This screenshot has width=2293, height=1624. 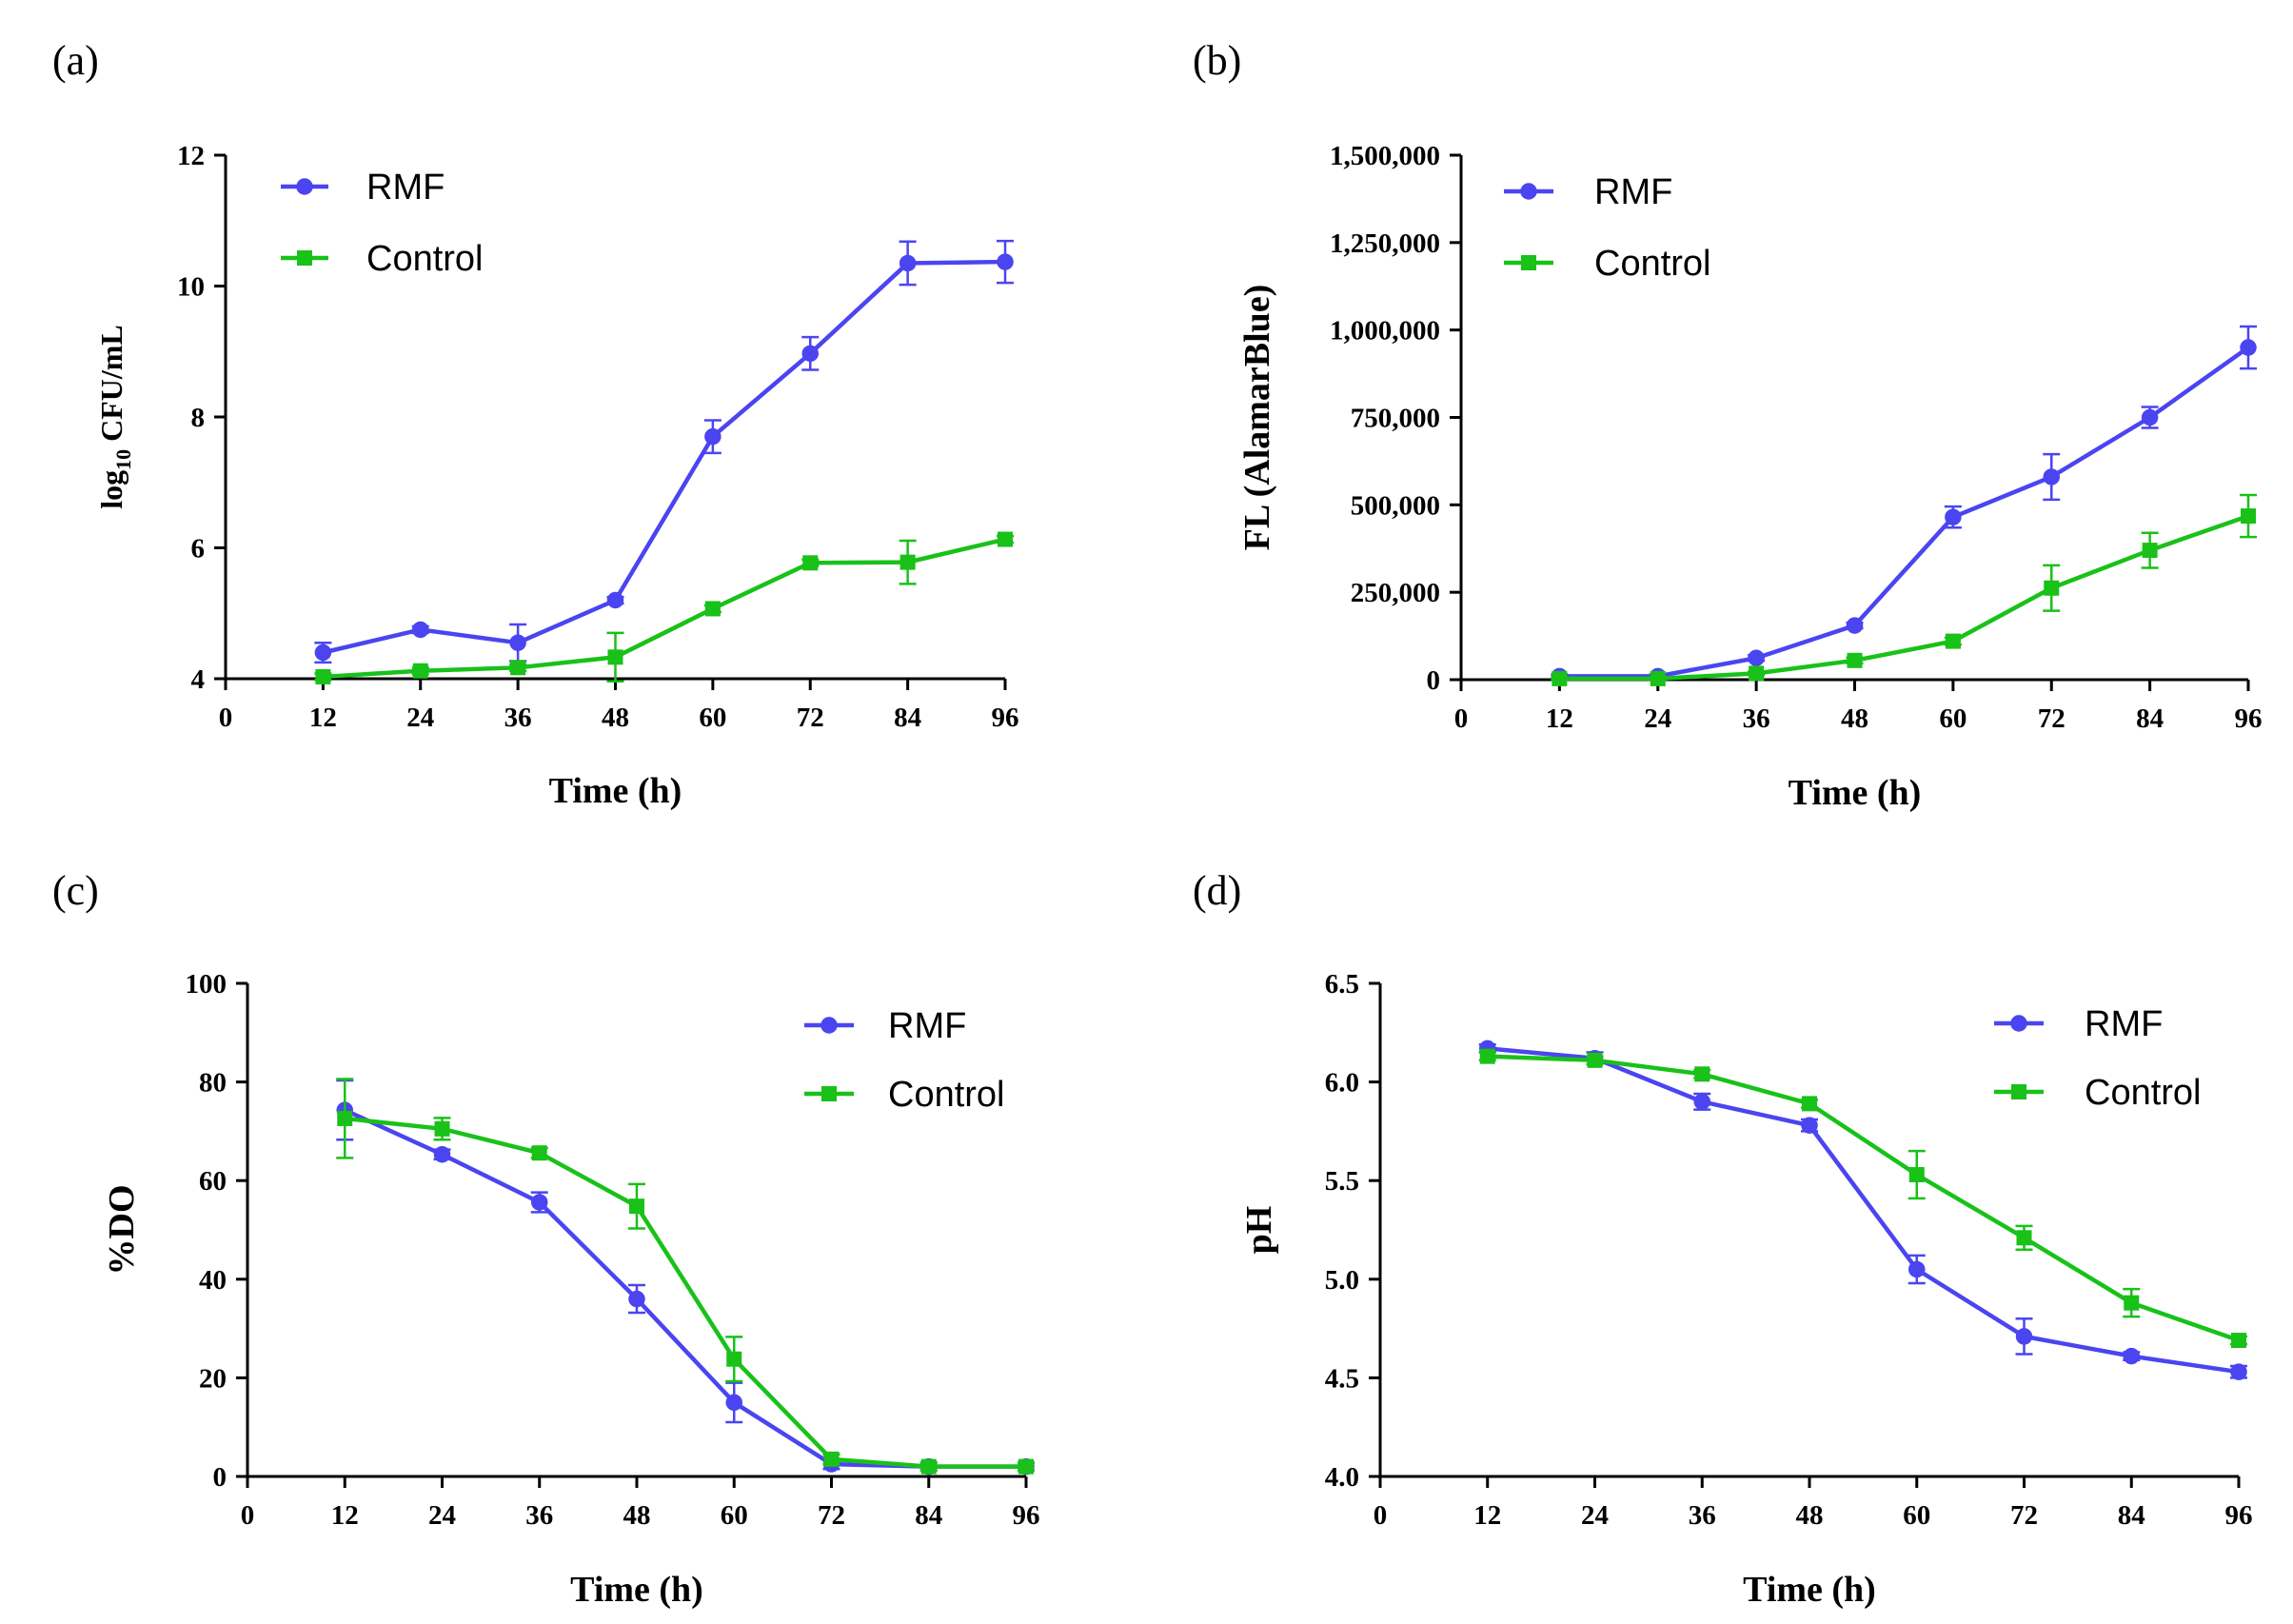 What do you see at coordinates (928, 1515) in the screenshot?
I see `x-tick-label: 84` at bounding box center [928, 1515].